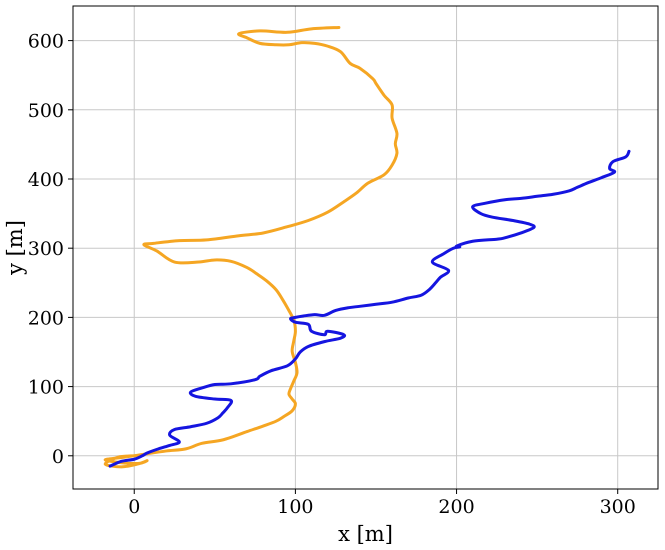 This screenshot has width=665, height=550. I want to click on x-tick-label: 0, so click(134, 507).